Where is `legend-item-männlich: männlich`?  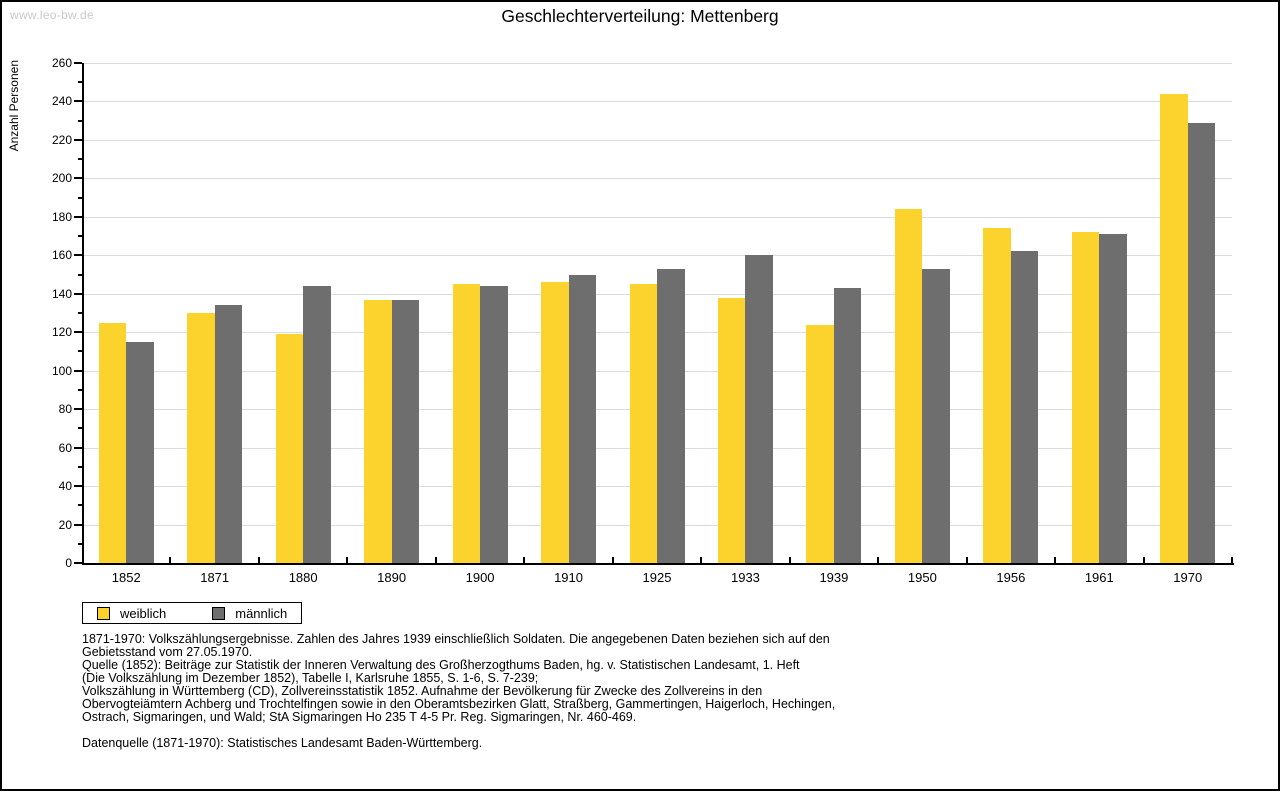
legend-item-männlich: männlich is located at coordinates (249, 613).